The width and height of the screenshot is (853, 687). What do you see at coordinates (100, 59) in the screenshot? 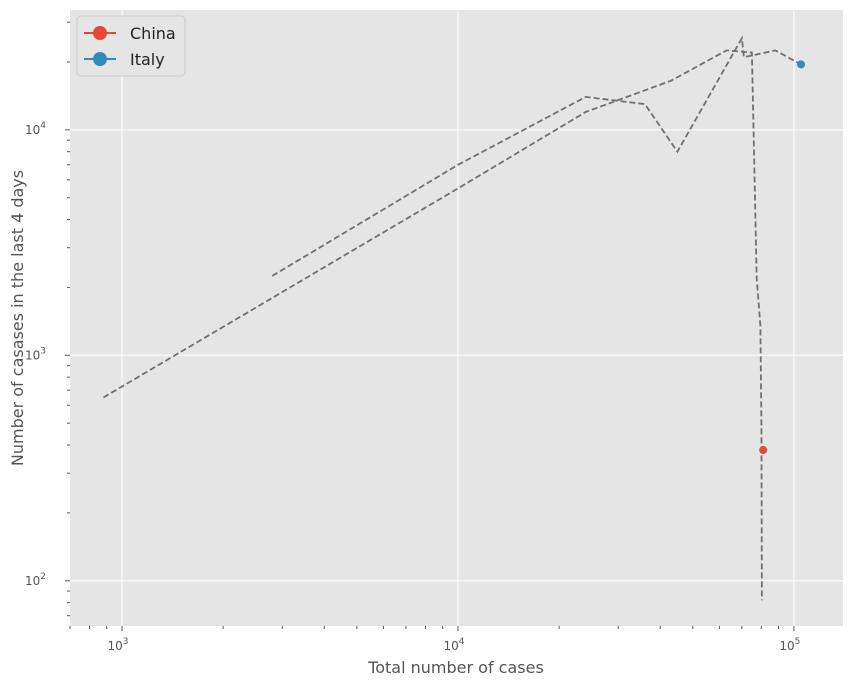
I see `legend-italy-marker` at bounding box center [100, 59].